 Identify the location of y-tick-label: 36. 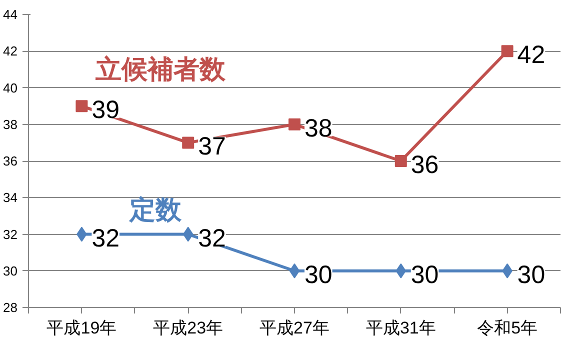
(10, 161).